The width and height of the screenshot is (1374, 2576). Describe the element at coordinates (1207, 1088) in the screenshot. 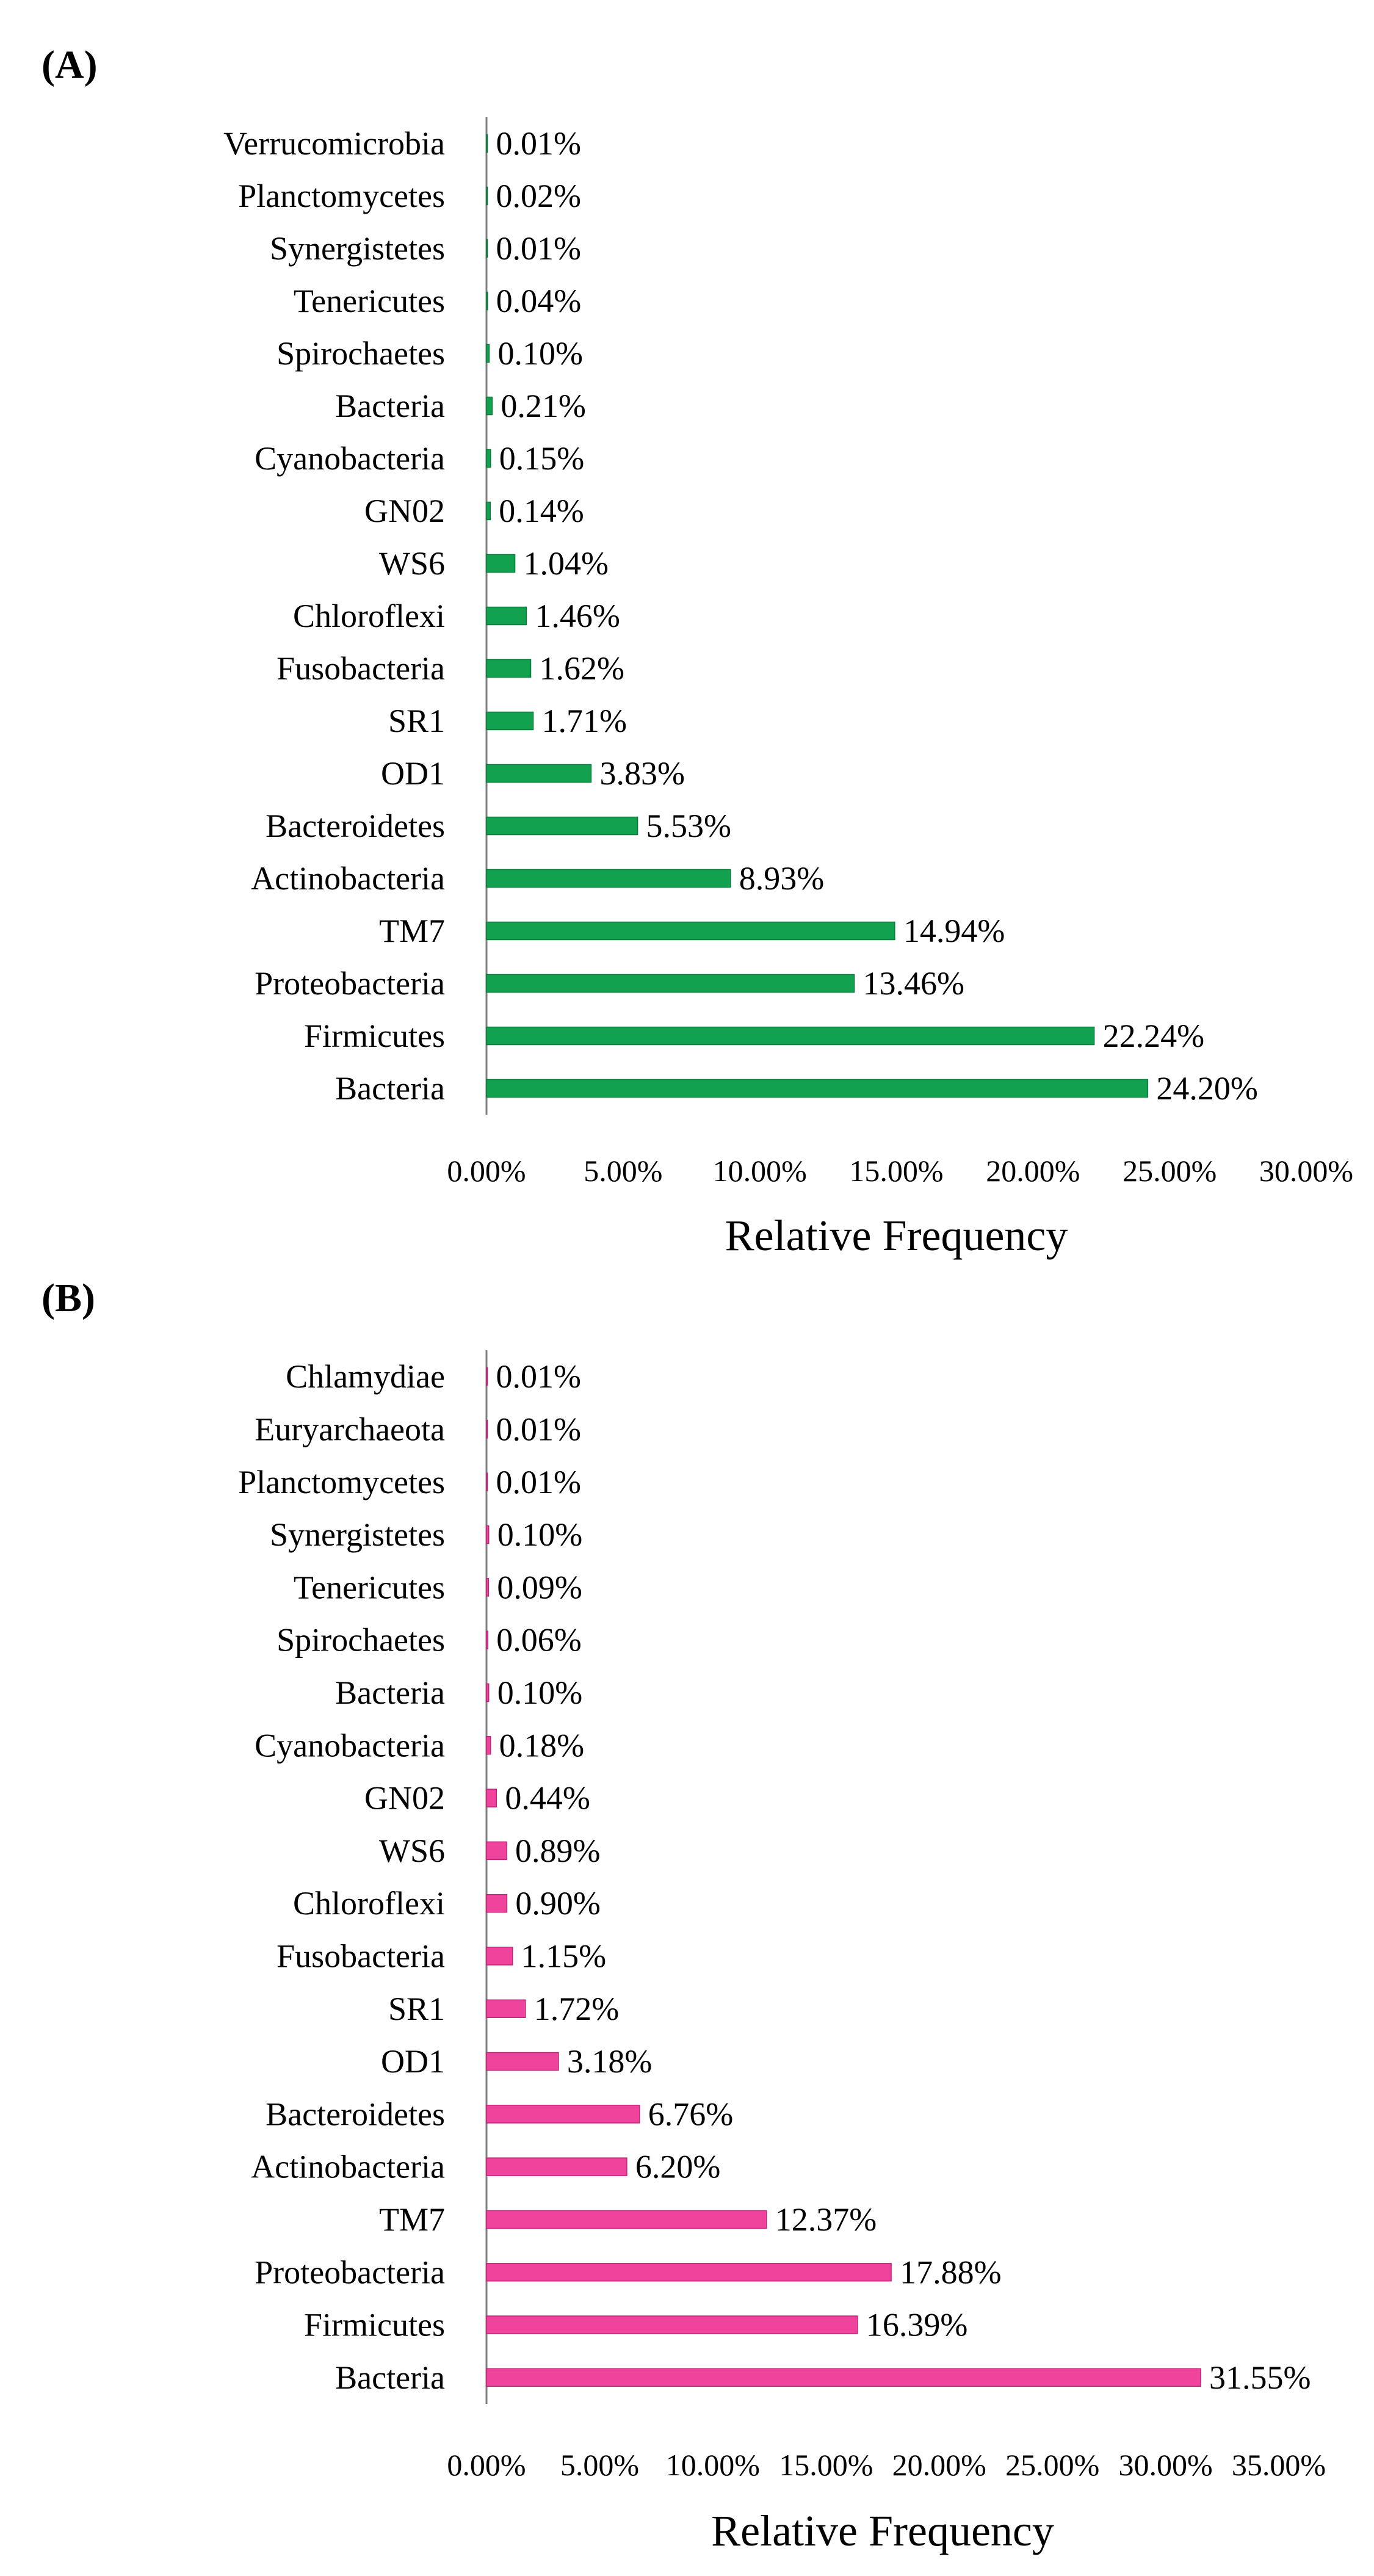

I see `value-label: 24.20%` at that location.